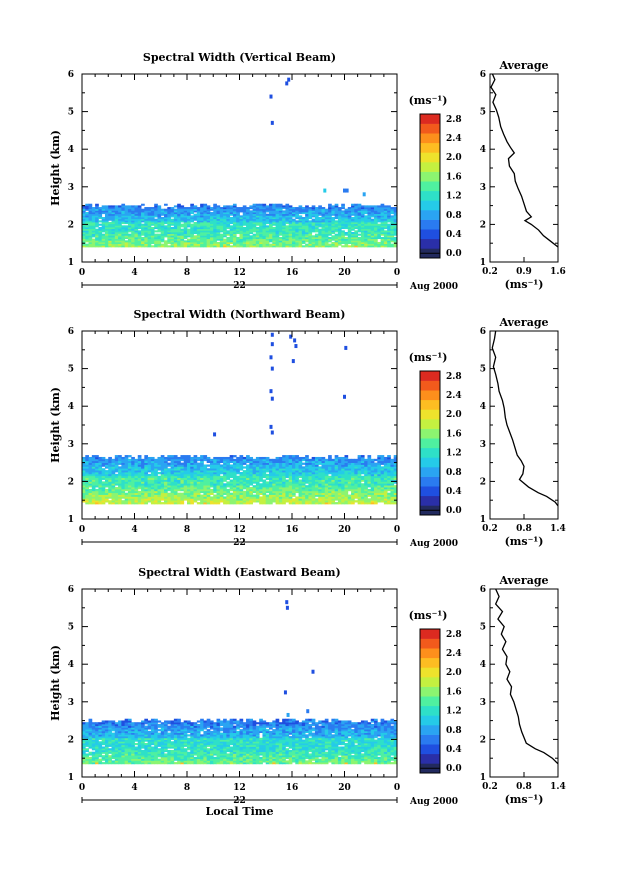  I want to click on isolated-echo, so click(272, 334).